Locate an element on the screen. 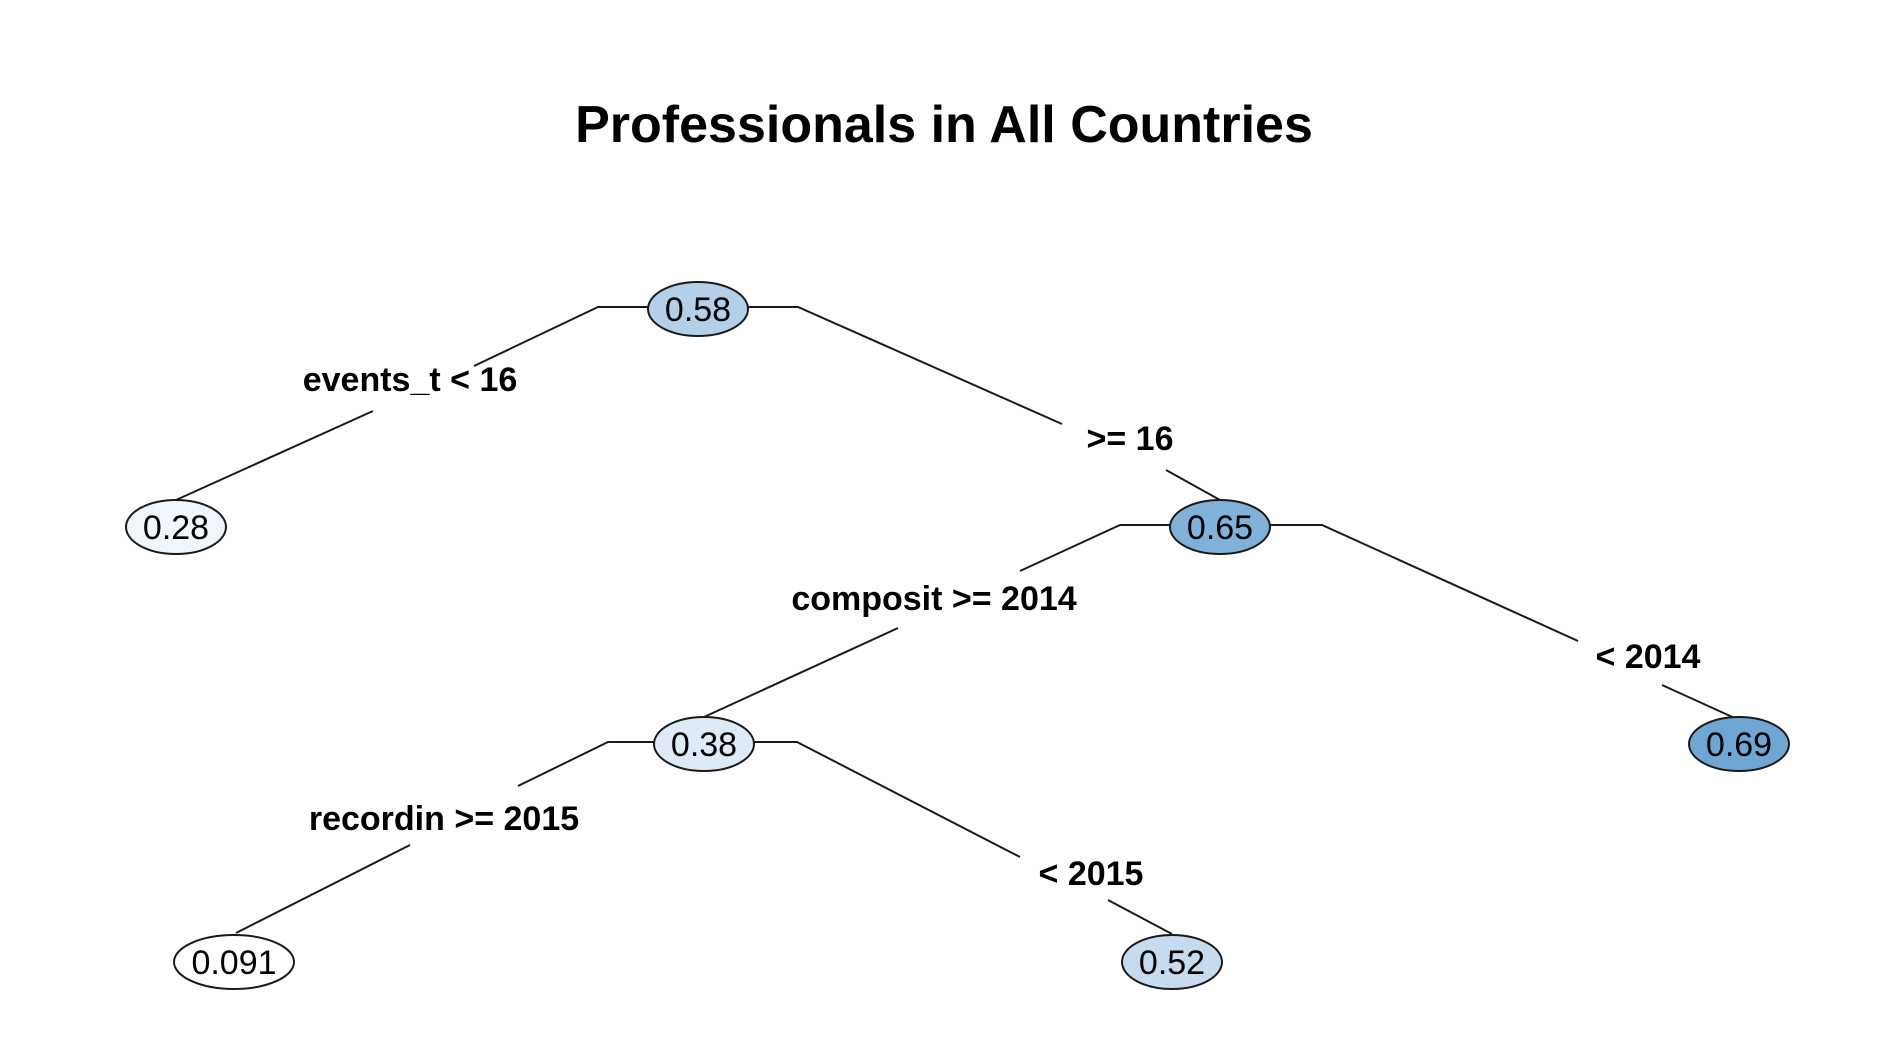 The width and height of the screenshot is (1889, 1062). node-root: 0.58 is located at coordinates (698, 309).